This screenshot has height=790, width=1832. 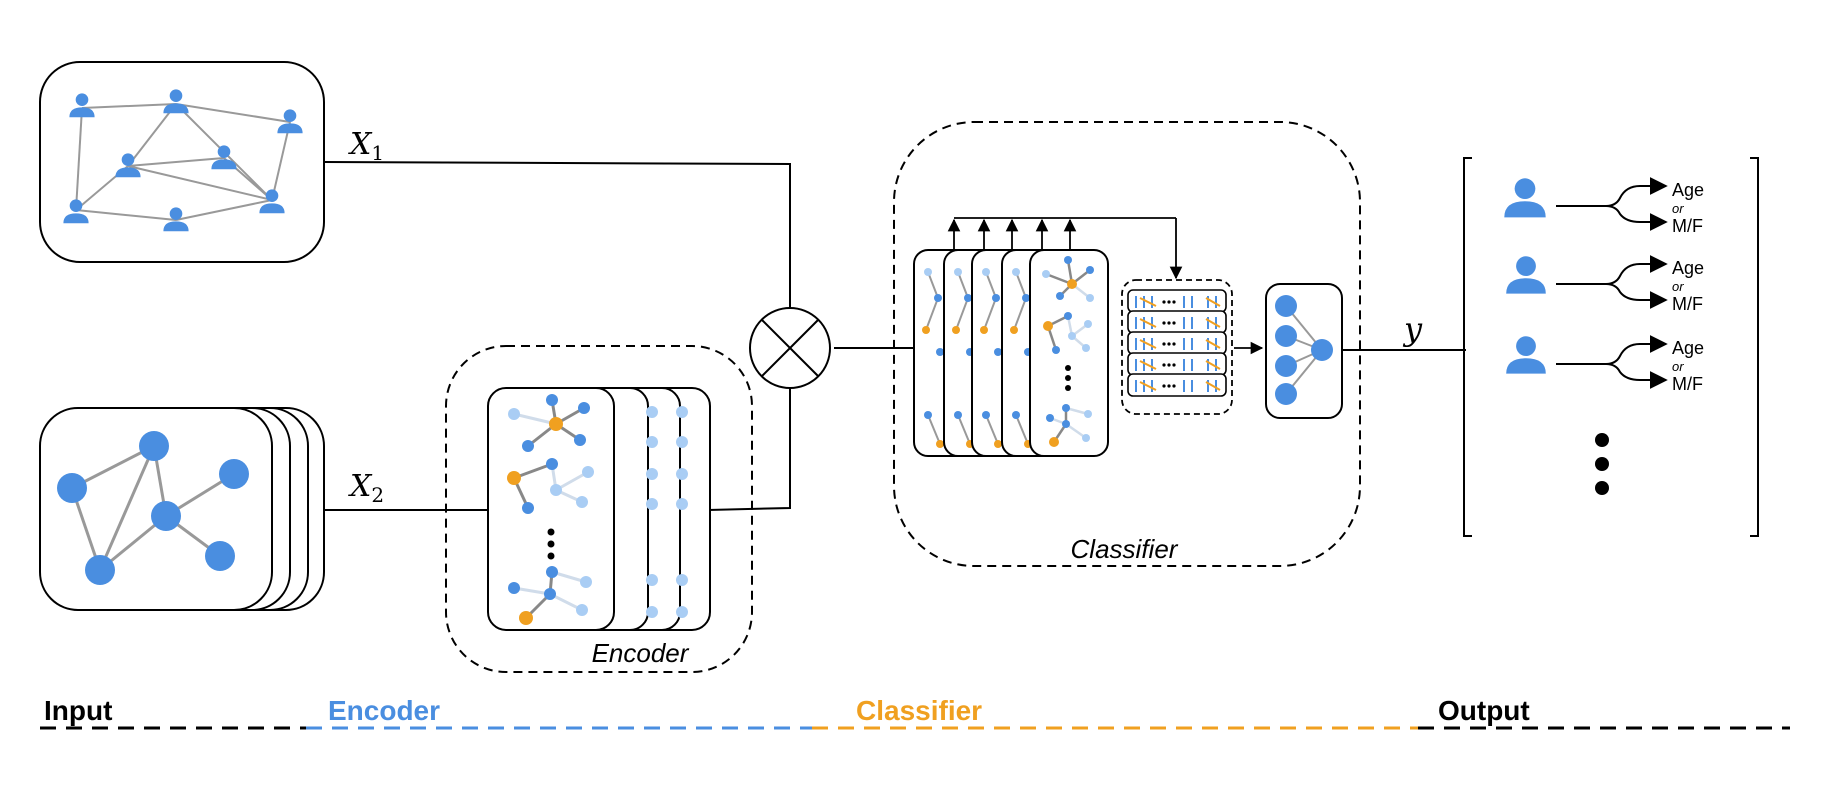 I want to click on ellipsis-icon, so click(x=551, y=532).